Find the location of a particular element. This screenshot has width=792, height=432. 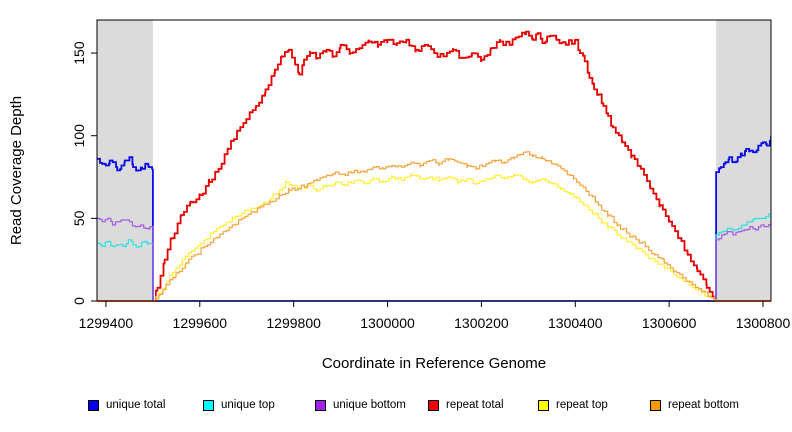

y-axis-title: Read Coverage Depth is located at coordinates (17, 170).